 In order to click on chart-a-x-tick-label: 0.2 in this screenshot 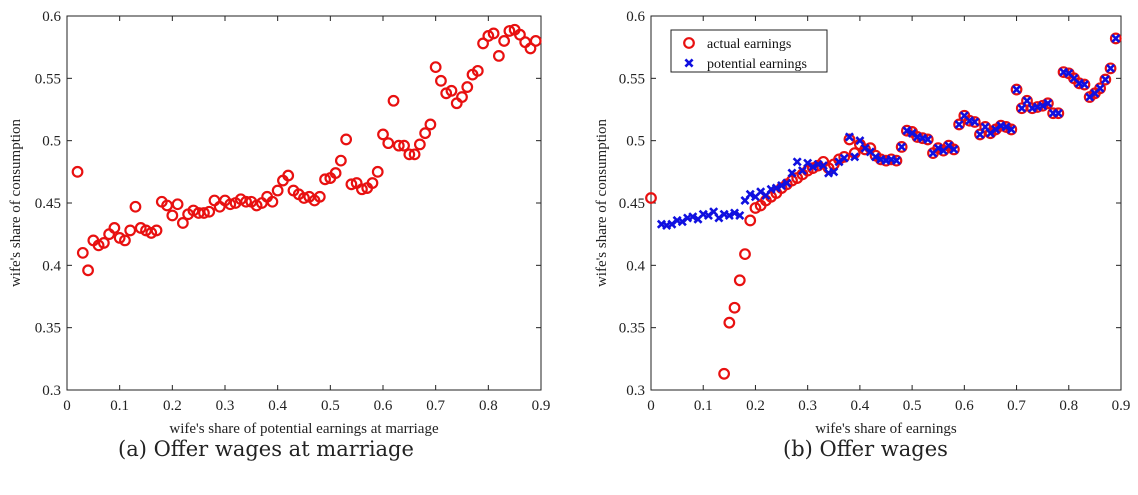, I will do `click(172, 406)`.